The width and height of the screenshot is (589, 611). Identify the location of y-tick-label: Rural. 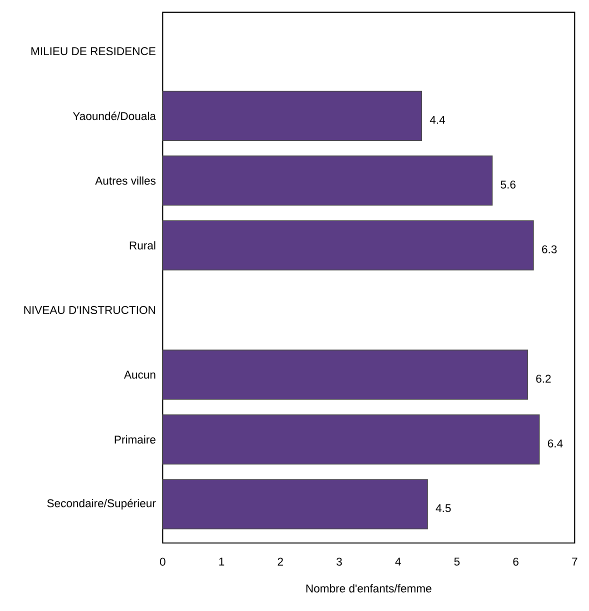
(143, 245).